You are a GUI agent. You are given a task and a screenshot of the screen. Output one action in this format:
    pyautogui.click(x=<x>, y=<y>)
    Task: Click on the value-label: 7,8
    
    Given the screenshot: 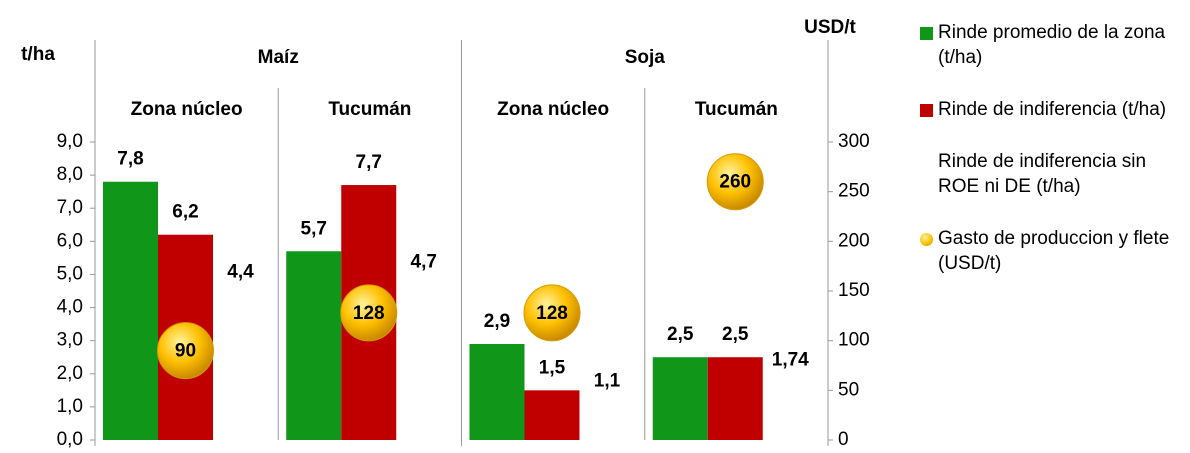 What is the action you would take?
    pyautogui.click(x=130, y=159)
    